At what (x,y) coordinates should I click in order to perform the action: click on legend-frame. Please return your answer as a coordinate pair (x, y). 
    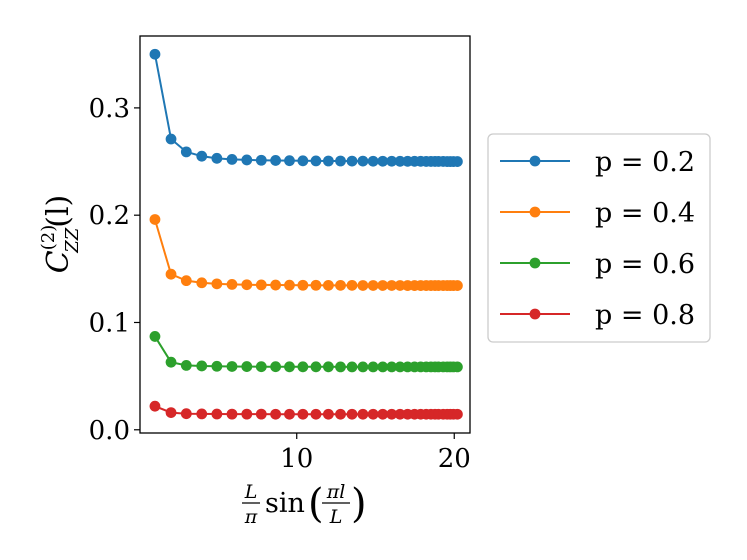
    Looking at the image, I should click on (599, 238).